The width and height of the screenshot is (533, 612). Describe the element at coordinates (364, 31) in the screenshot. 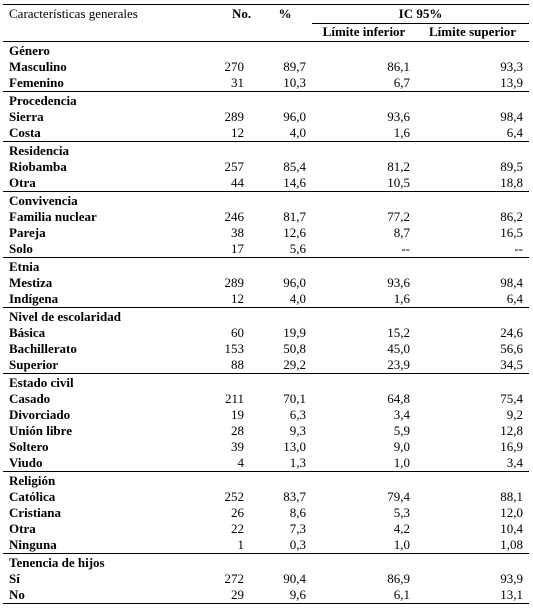

I see `header-lower: Límite inferior` at that location.